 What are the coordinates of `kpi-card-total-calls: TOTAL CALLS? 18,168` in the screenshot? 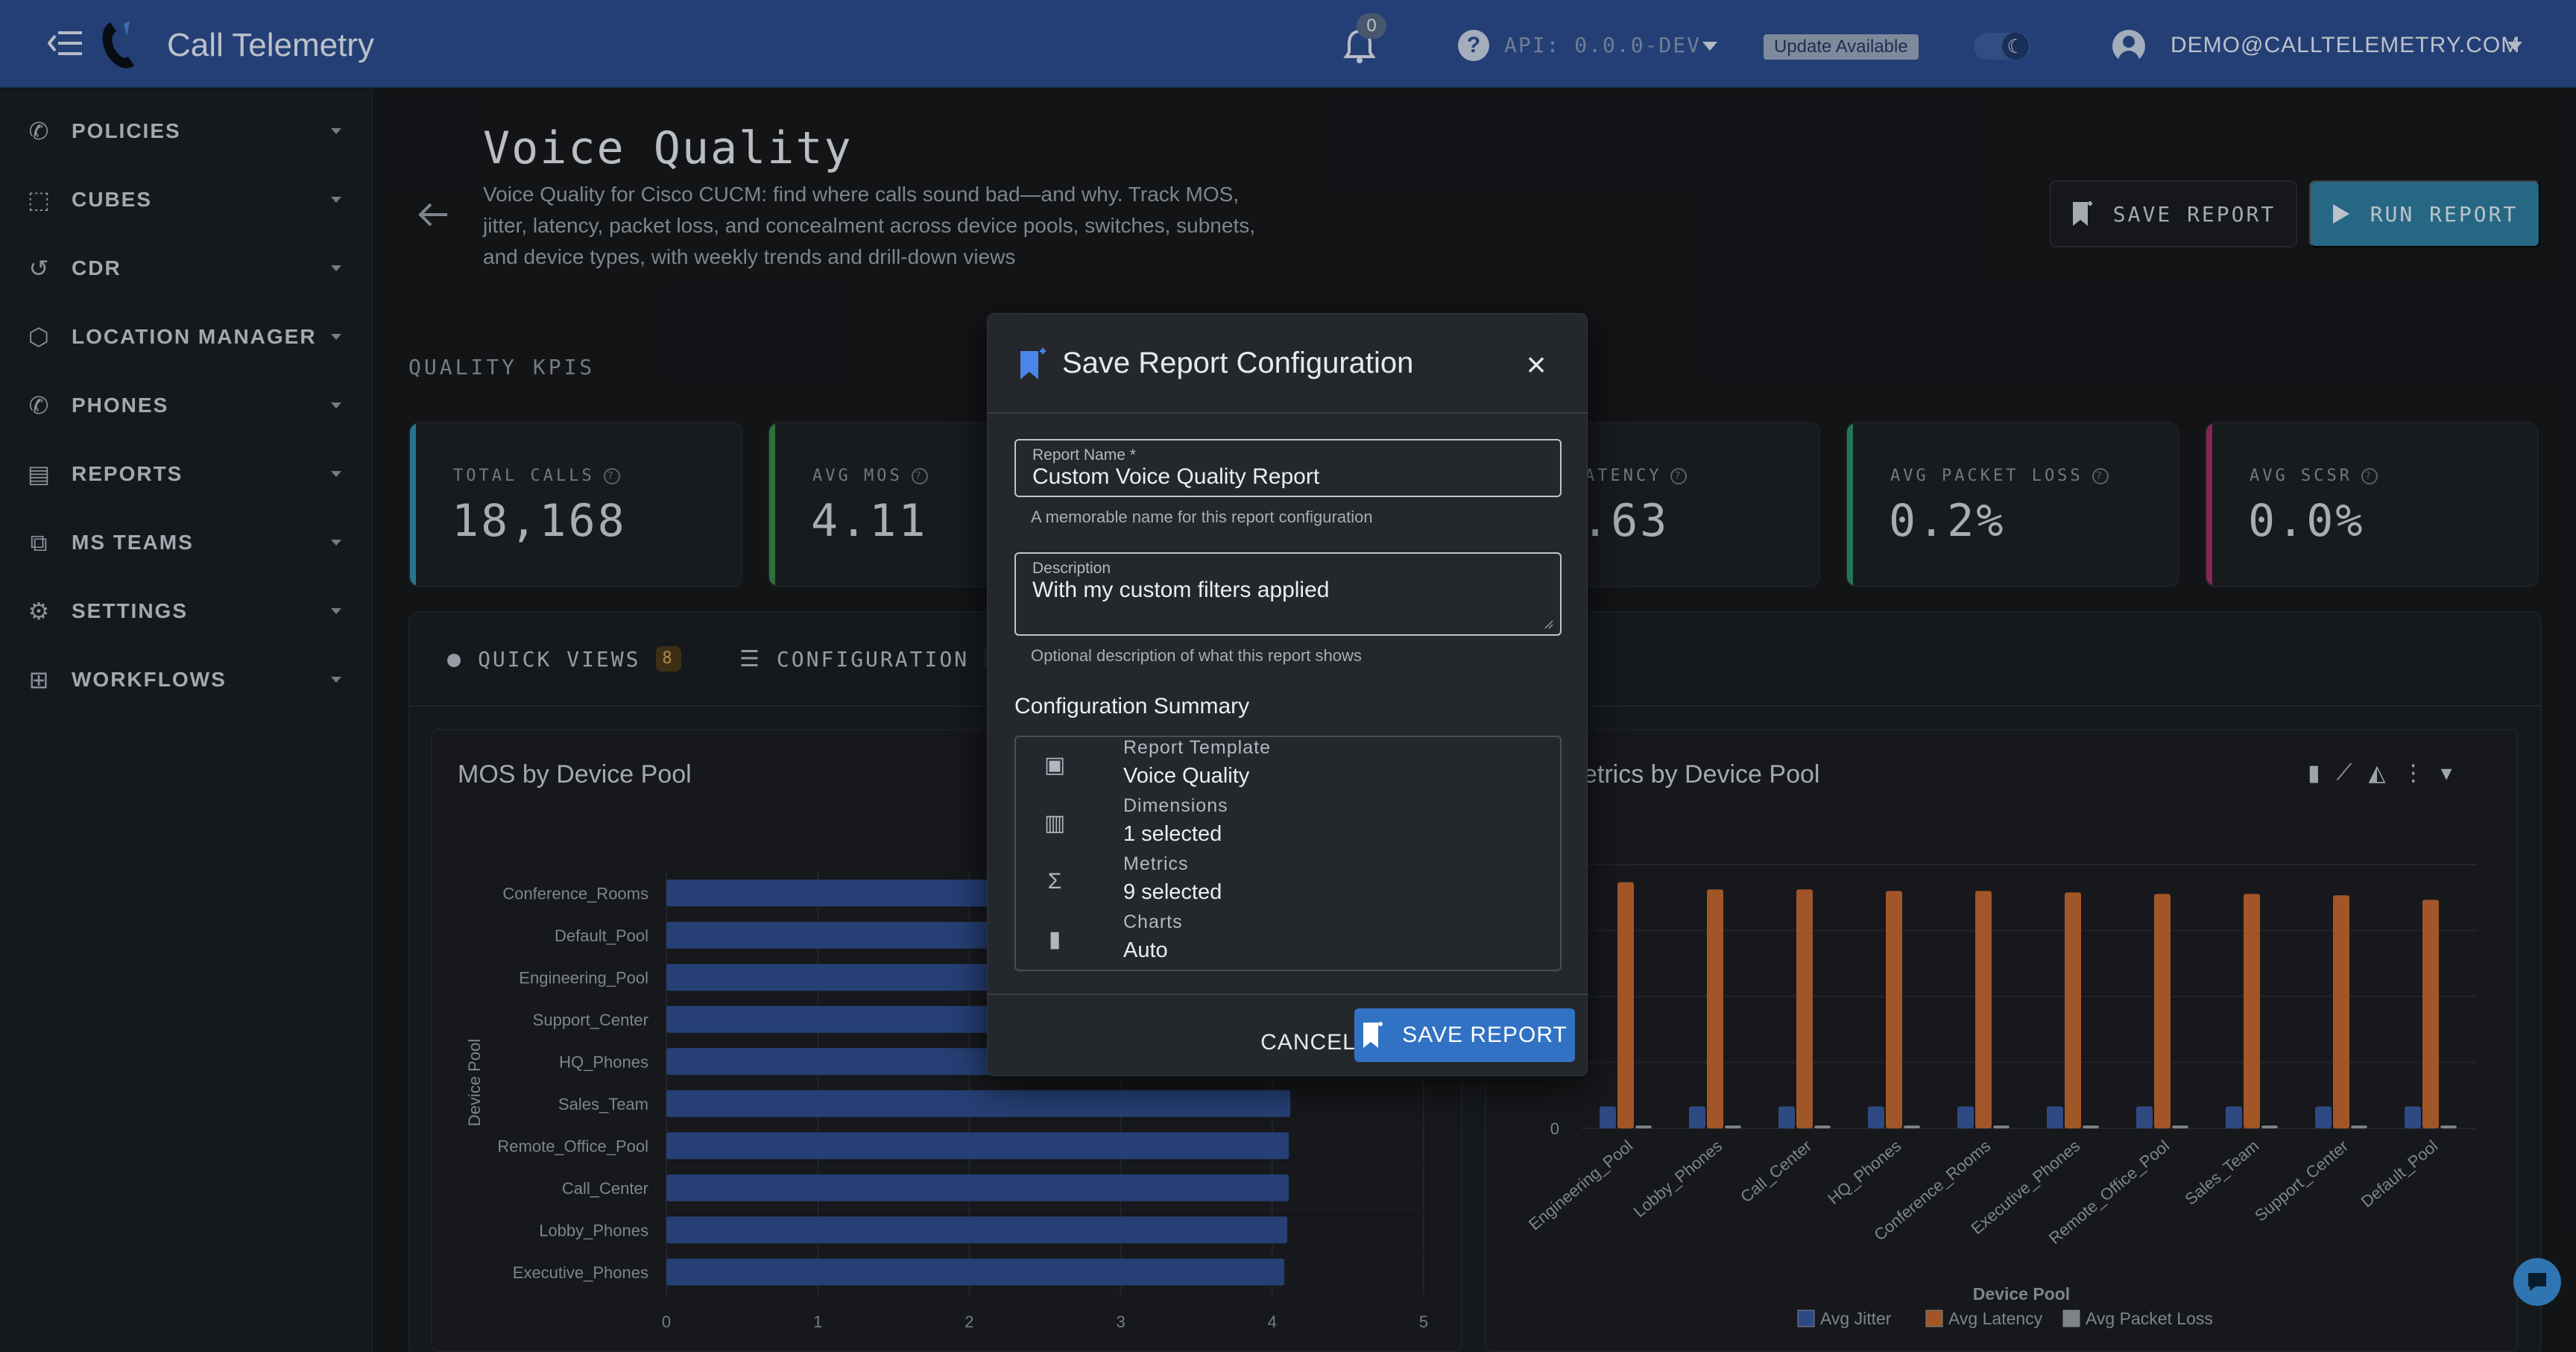 It's located at (575, 504).